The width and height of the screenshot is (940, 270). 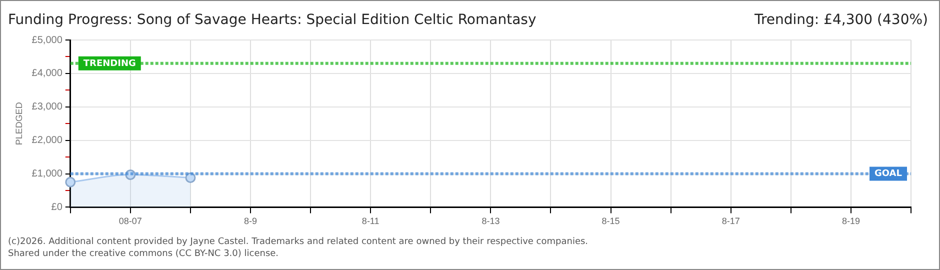 What do you see at coordinates (251, 221) in the screenshot?
I see `x-tick-label: 8-9` at bounding box center [251, 221].